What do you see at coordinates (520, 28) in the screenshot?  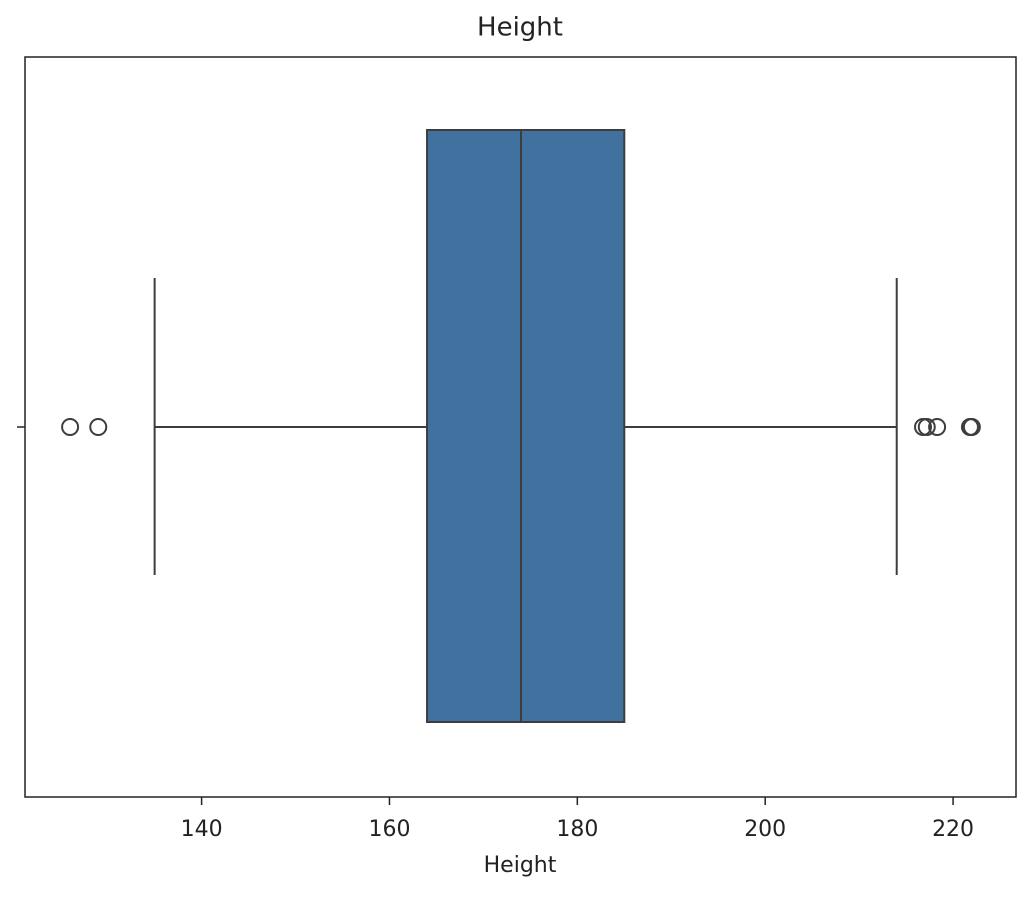 I see `chart-title: Height` at bounding box center [520, 28].